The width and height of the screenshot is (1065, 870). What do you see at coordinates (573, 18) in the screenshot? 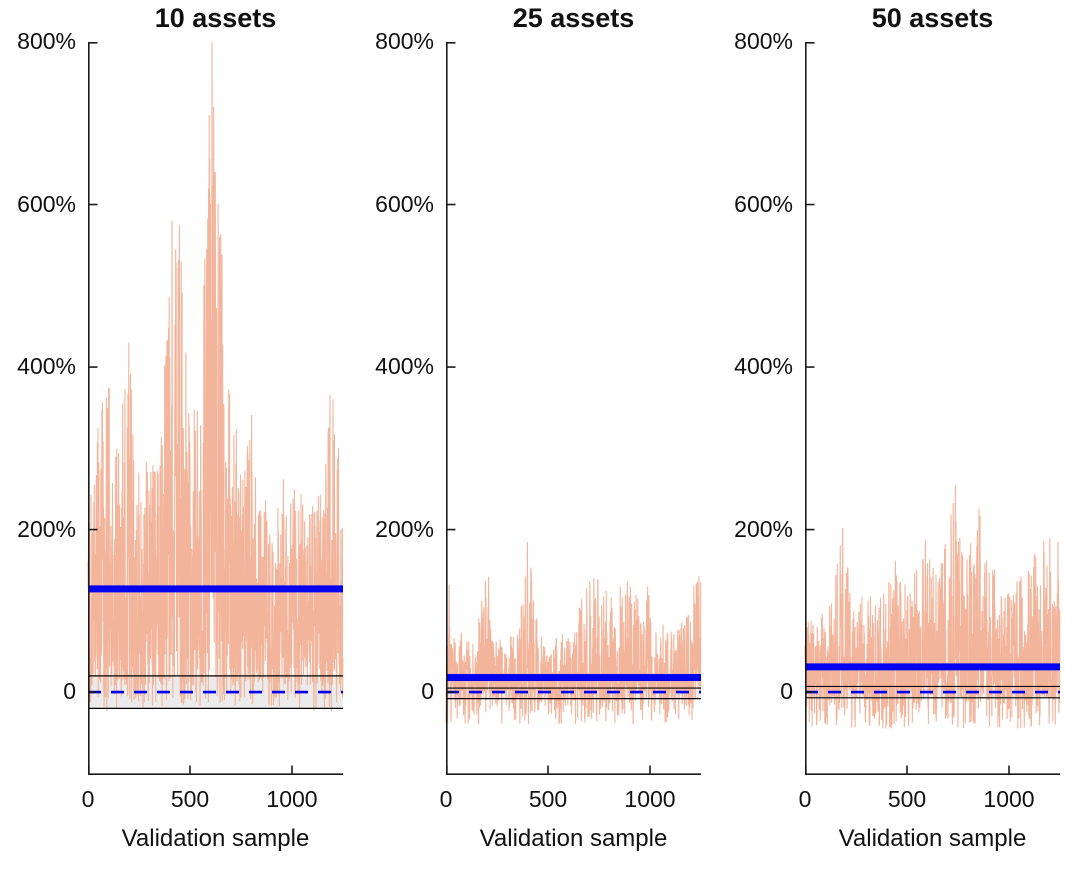
I see `subplot-title-25-assets: 25 assets` at bounding box center [573, 18].